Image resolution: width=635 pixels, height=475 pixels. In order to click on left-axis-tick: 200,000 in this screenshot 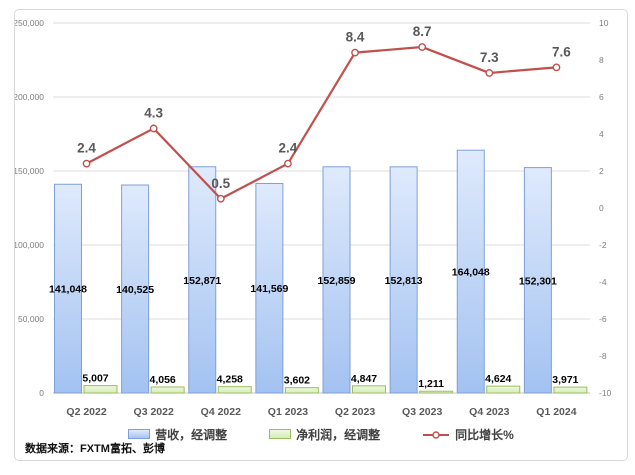, I will do `click(29, 97)`.